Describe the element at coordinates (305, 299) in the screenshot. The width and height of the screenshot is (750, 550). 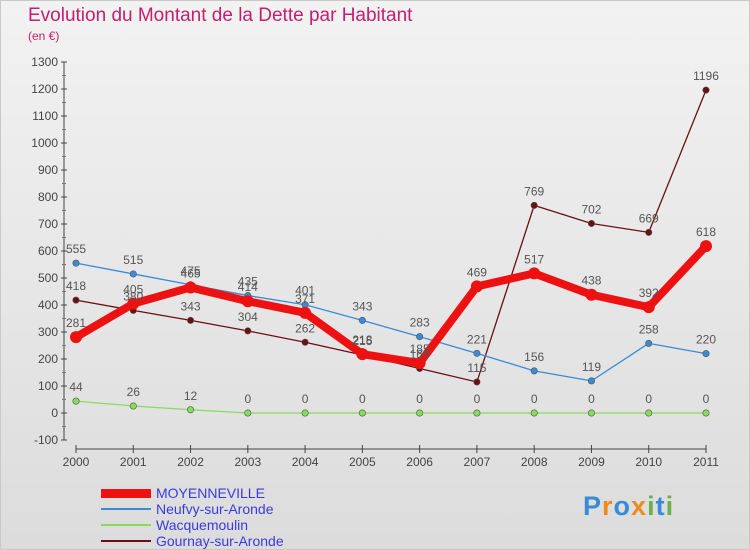
I see `data-label: 371` at that location.